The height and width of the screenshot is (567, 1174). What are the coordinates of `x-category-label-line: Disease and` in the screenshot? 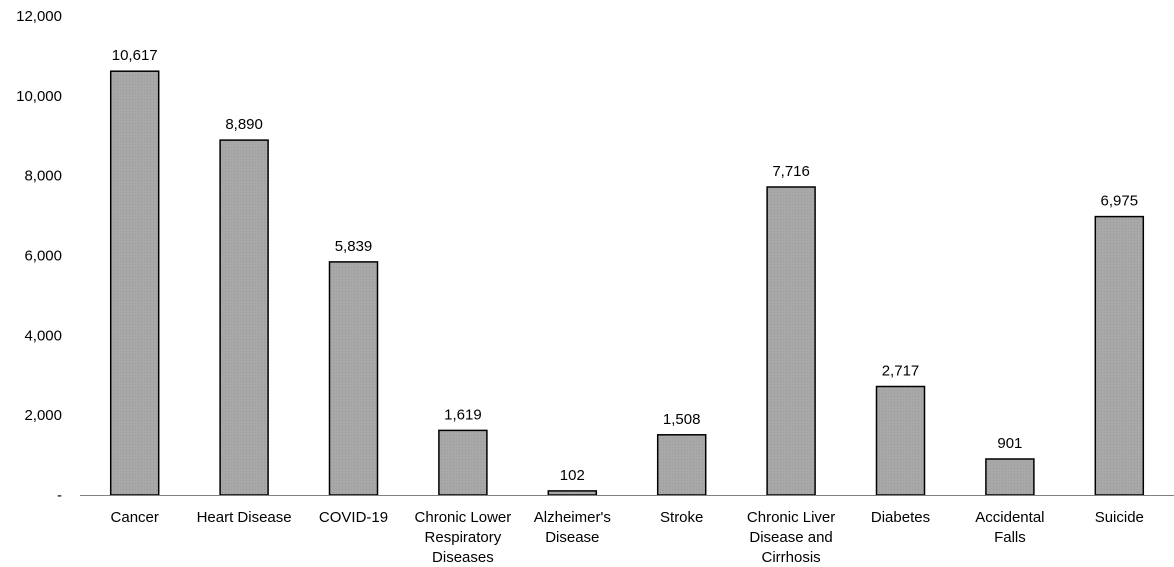 It's located at (790, 537).